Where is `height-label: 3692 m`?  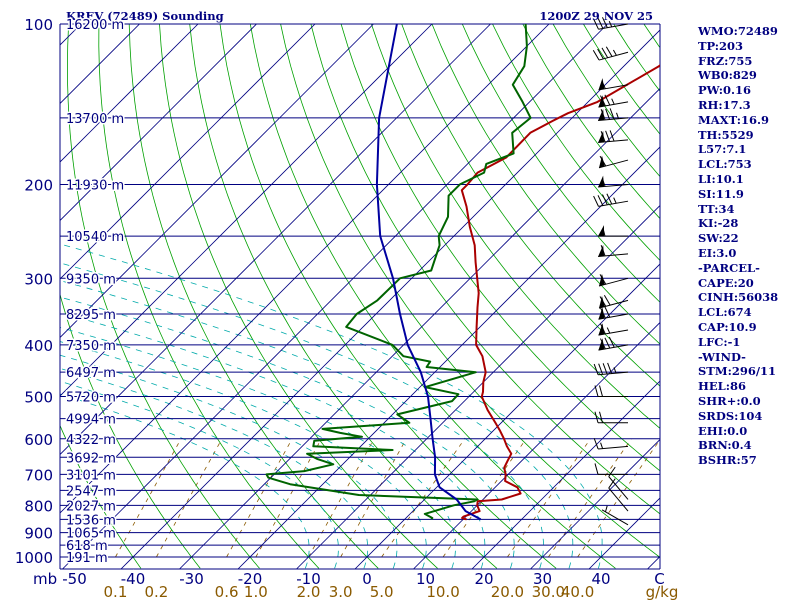
height-label: 3692 m is located at coordinates (91, 458).